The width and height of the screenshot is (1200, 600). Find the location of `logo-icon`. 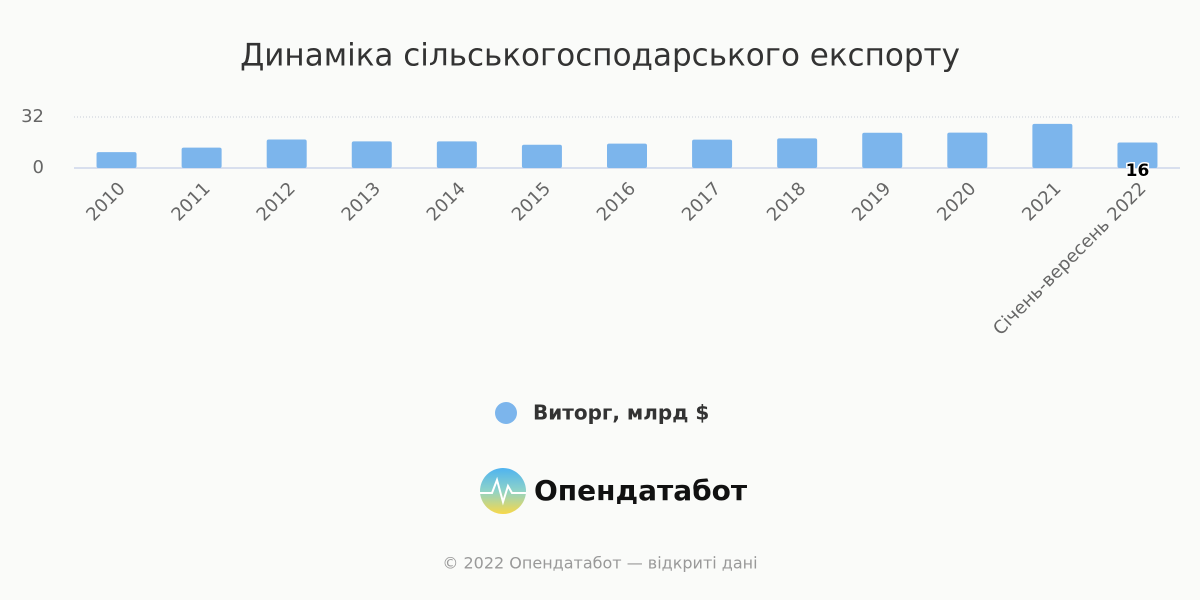

logo-icon is located at coordinates (503, 491).